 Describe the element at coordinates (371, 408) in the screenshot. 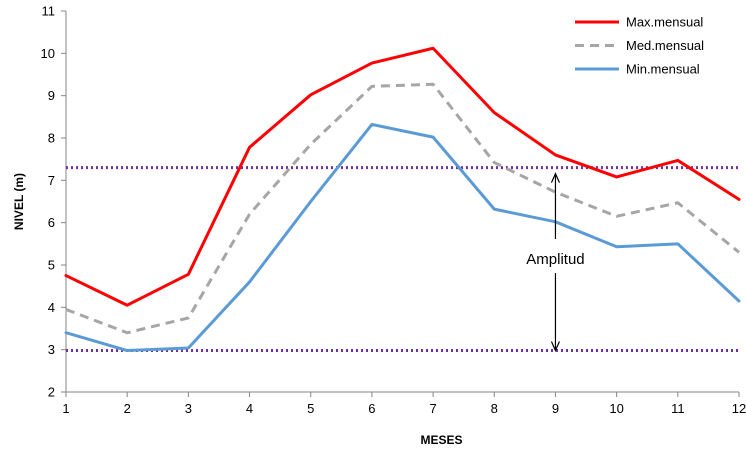

I see `x-tick-label: 6` at that location.